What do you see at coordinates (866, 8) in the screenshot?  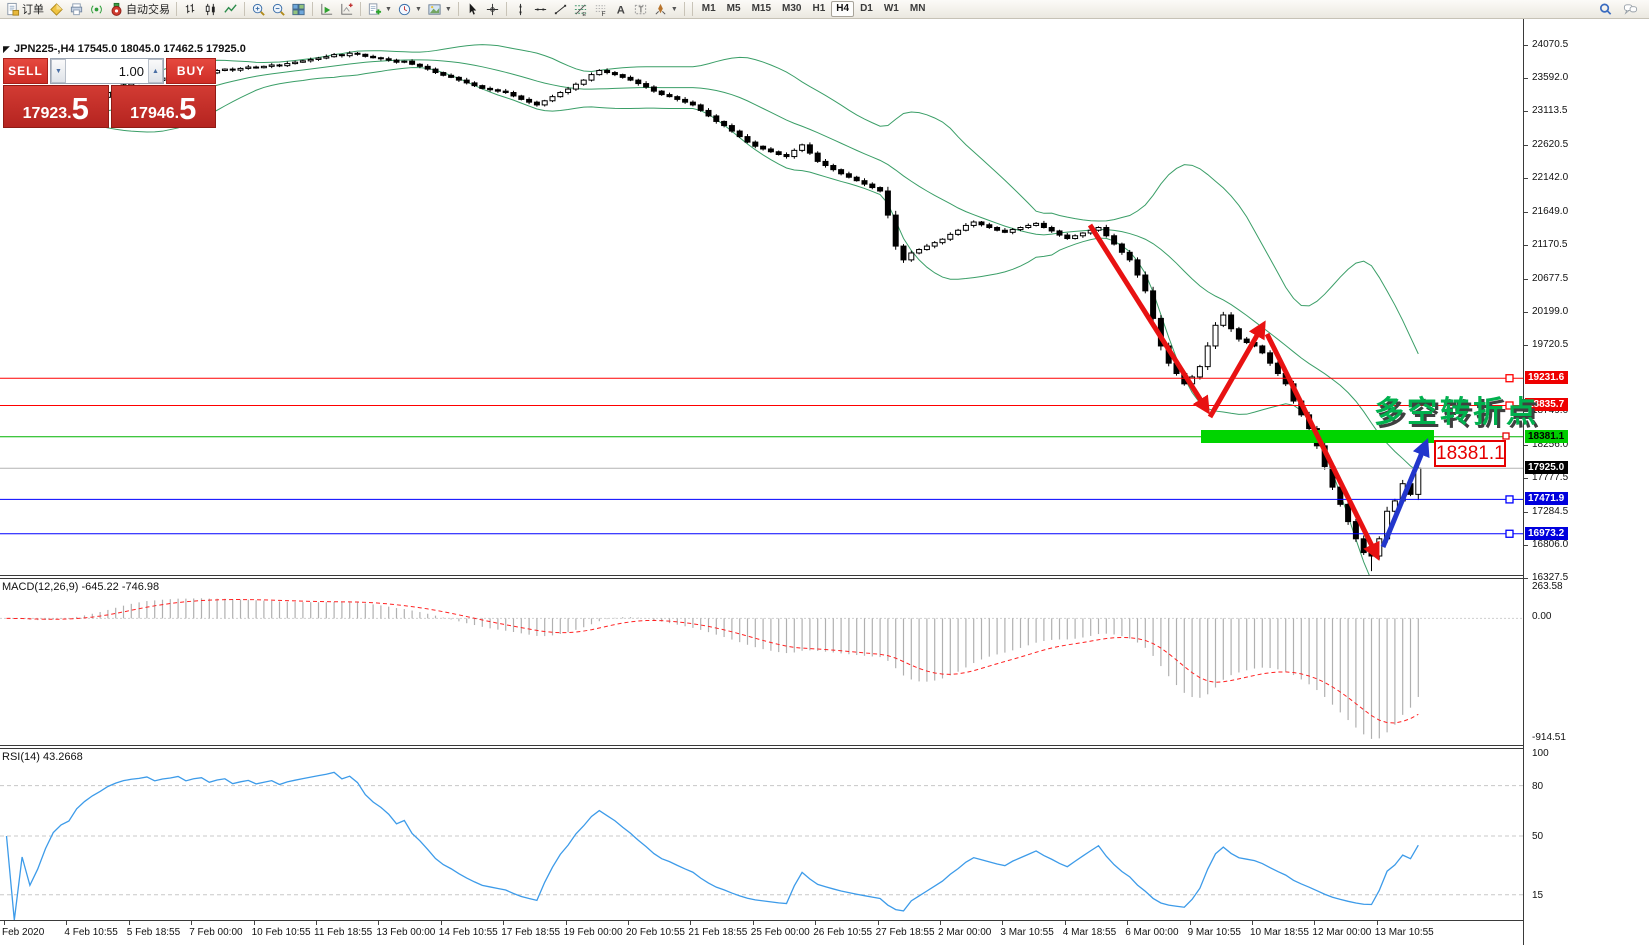 I see `timeframe-d1-button: D1` at bounding box center [866, 8].